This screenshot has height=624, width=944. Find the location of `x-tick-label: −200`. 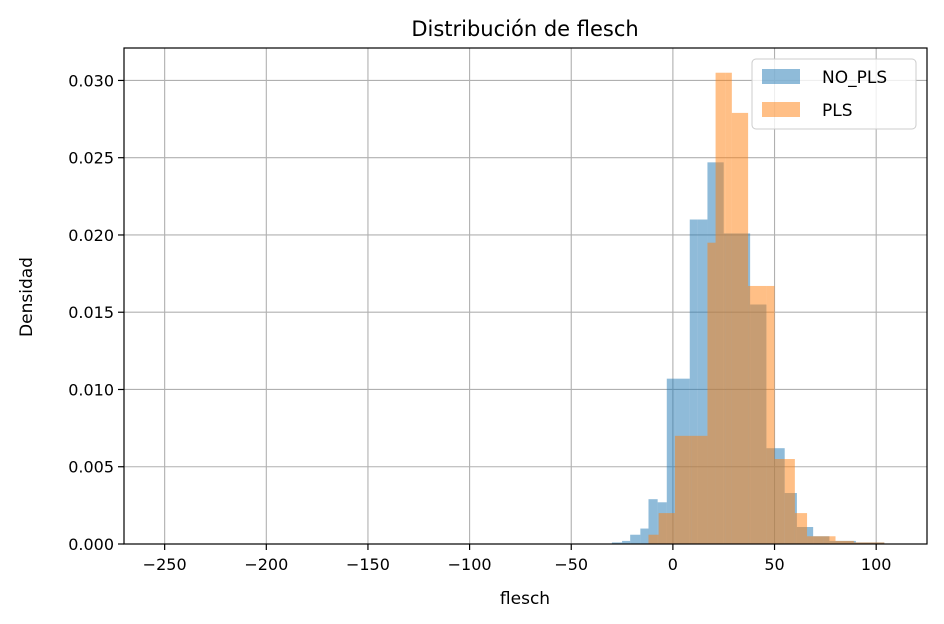

x-tick-label: −200 is located at coordinates (266, 564).